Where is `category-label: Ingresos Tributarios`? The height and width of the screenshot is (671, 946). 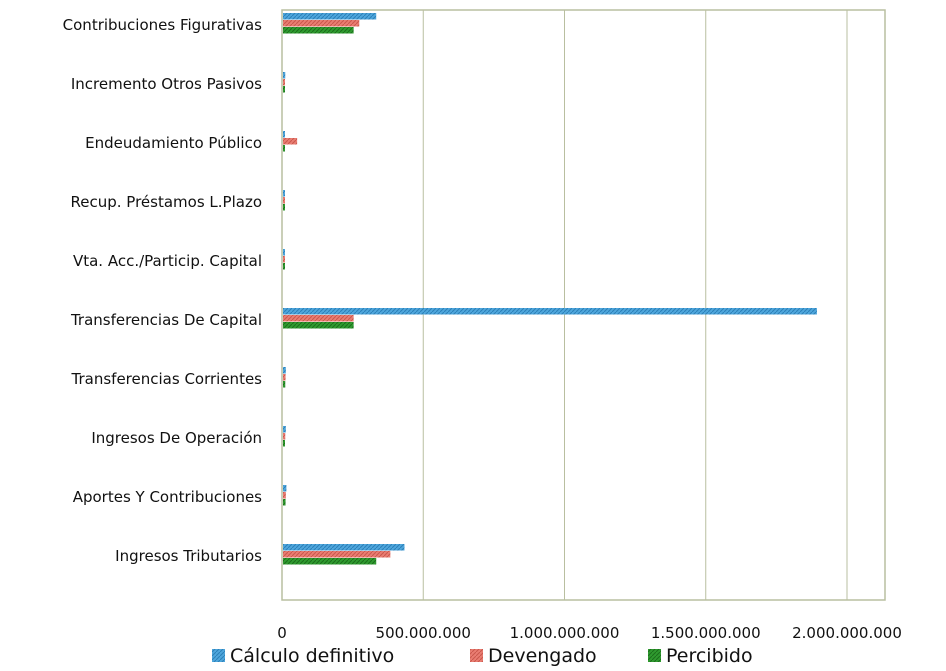
category-label: Ingresos Tributarios is located at coordinates (188, 556).